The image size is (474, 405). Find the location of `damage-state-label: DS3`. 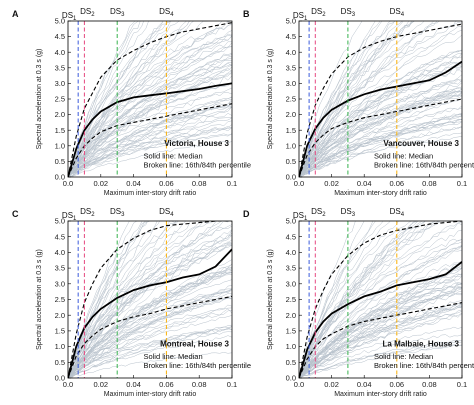

damage-state-label: DS3 is located at coordinates (348, 12).